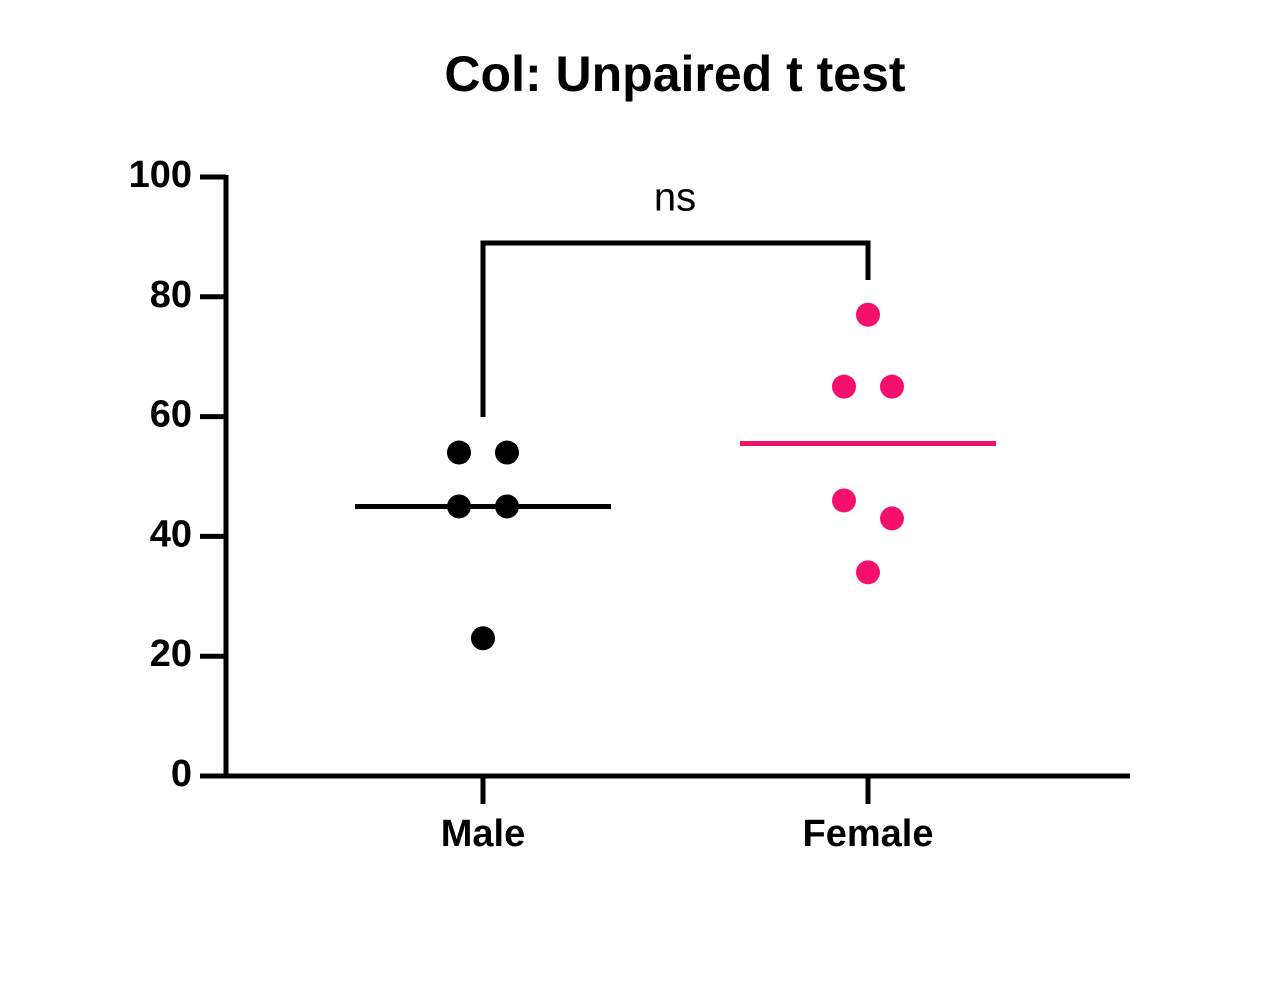  I want to click on y-tick-label: 100, so click(160, 175).